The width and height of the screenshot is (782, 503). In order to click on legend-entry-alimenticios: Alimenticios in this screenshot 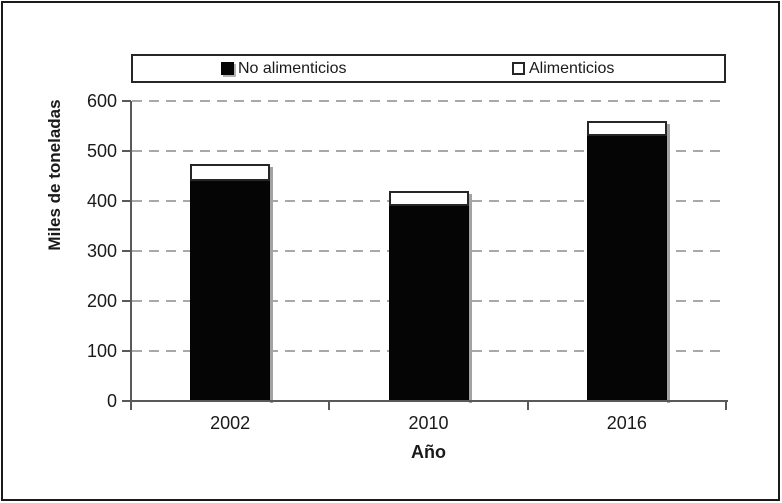, I will do `click(563, 68)`.